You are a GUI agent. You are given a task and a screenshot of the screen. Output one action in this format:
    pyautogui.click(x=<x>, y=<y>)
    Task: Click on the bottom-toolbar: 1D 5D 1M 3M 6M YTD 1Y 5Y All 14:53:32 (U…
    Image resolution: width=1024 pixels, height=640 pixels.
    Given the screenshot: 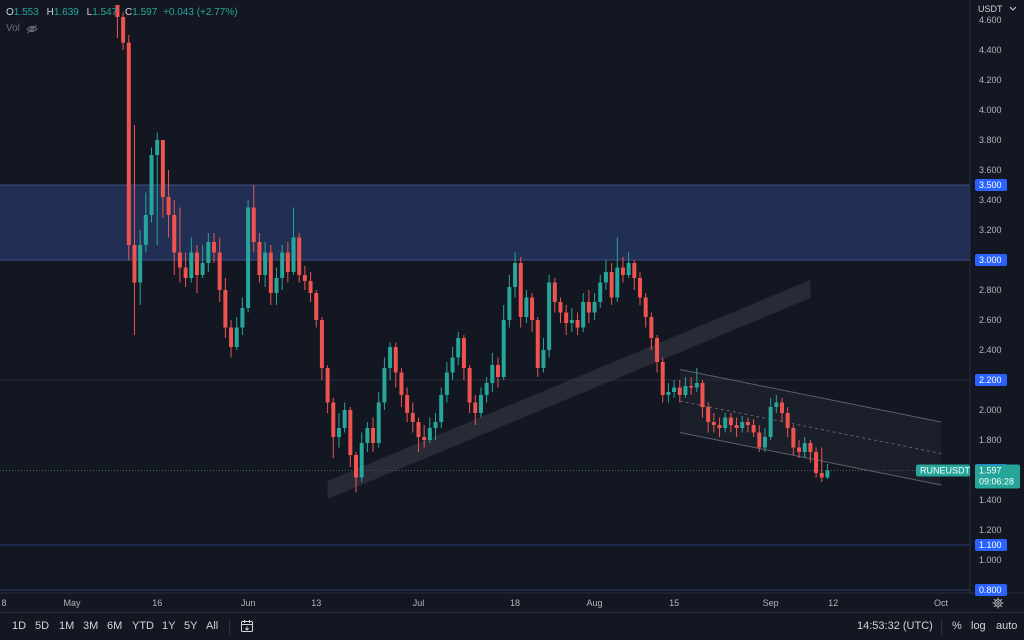 What is the action you would take?
    pyautogui.click(x=512, y=626)
    